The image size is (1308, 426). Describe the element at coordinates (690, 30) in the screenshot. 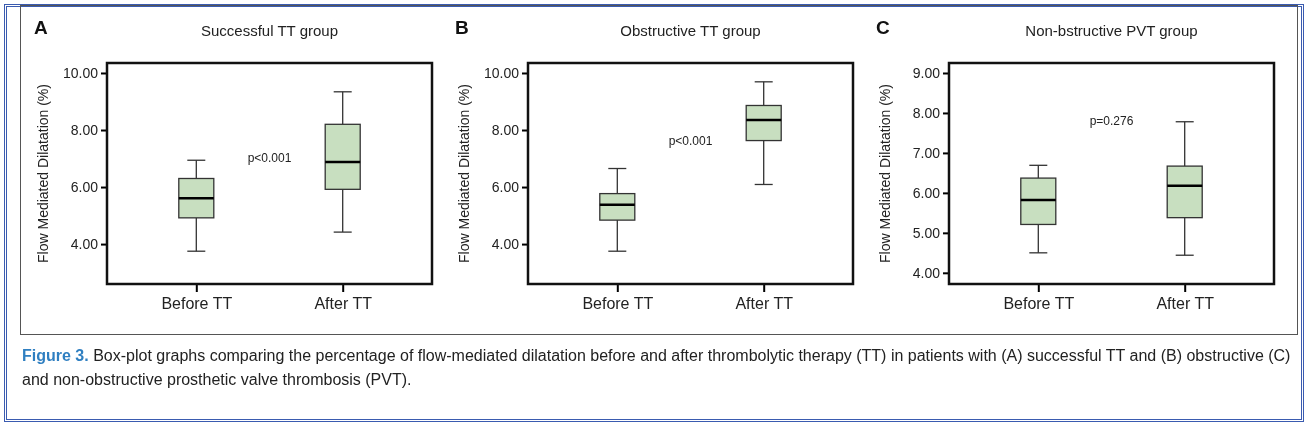

I see `chart-title: Obstructive TT group` at that location.